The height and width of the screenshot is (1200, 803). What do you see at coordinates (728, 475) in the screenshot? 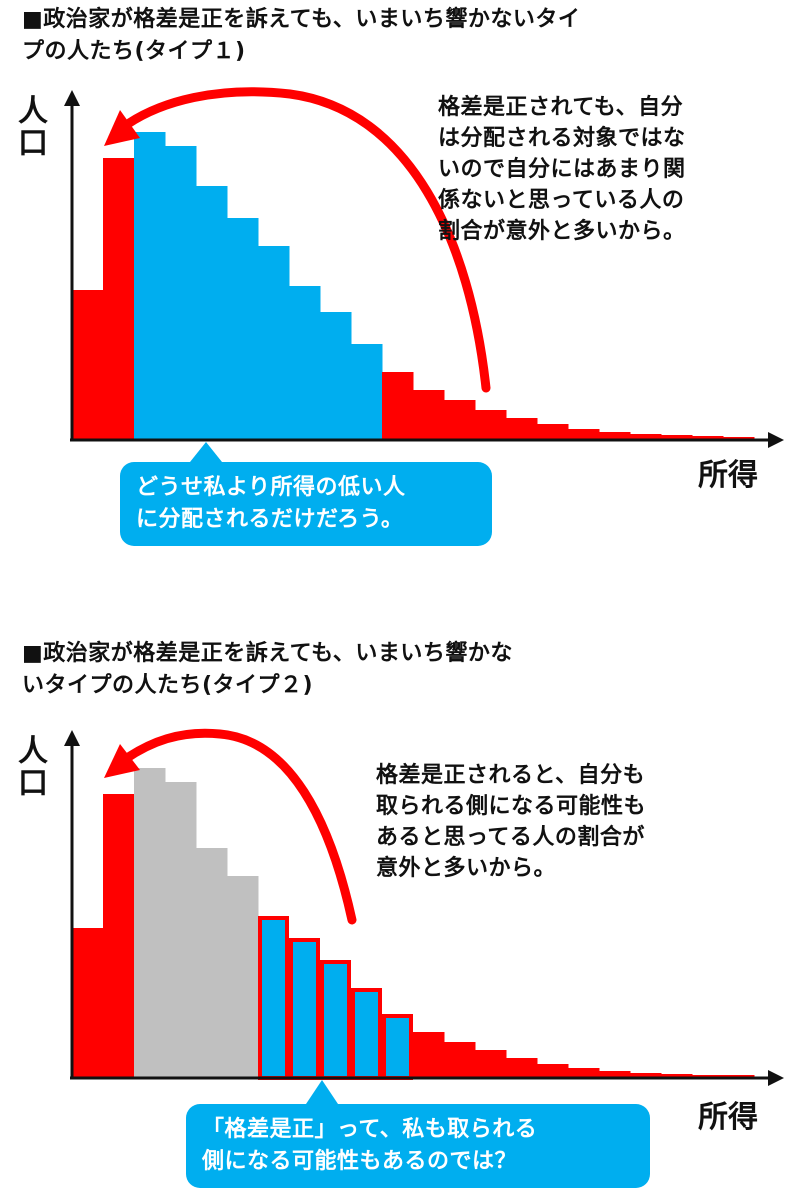
I see `diagram1-x-label: 所得` at bounding box center [728, 475].